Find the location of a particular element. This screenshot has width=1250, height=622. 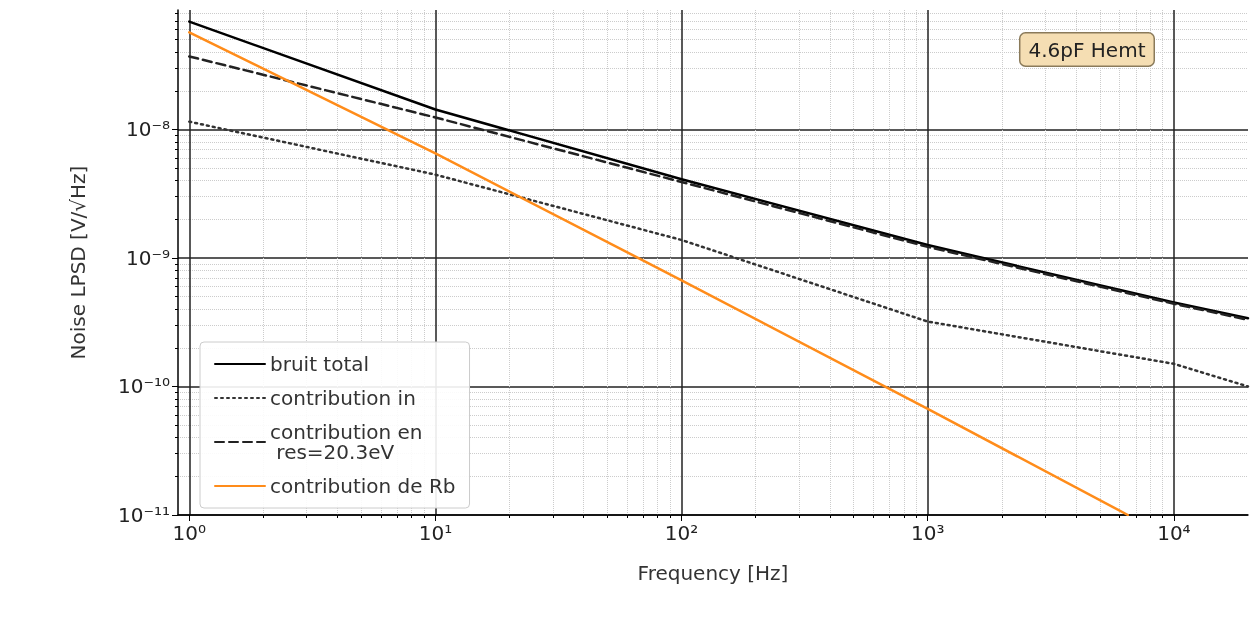

legend-label: contribution in is located at coordinates (343, 398).